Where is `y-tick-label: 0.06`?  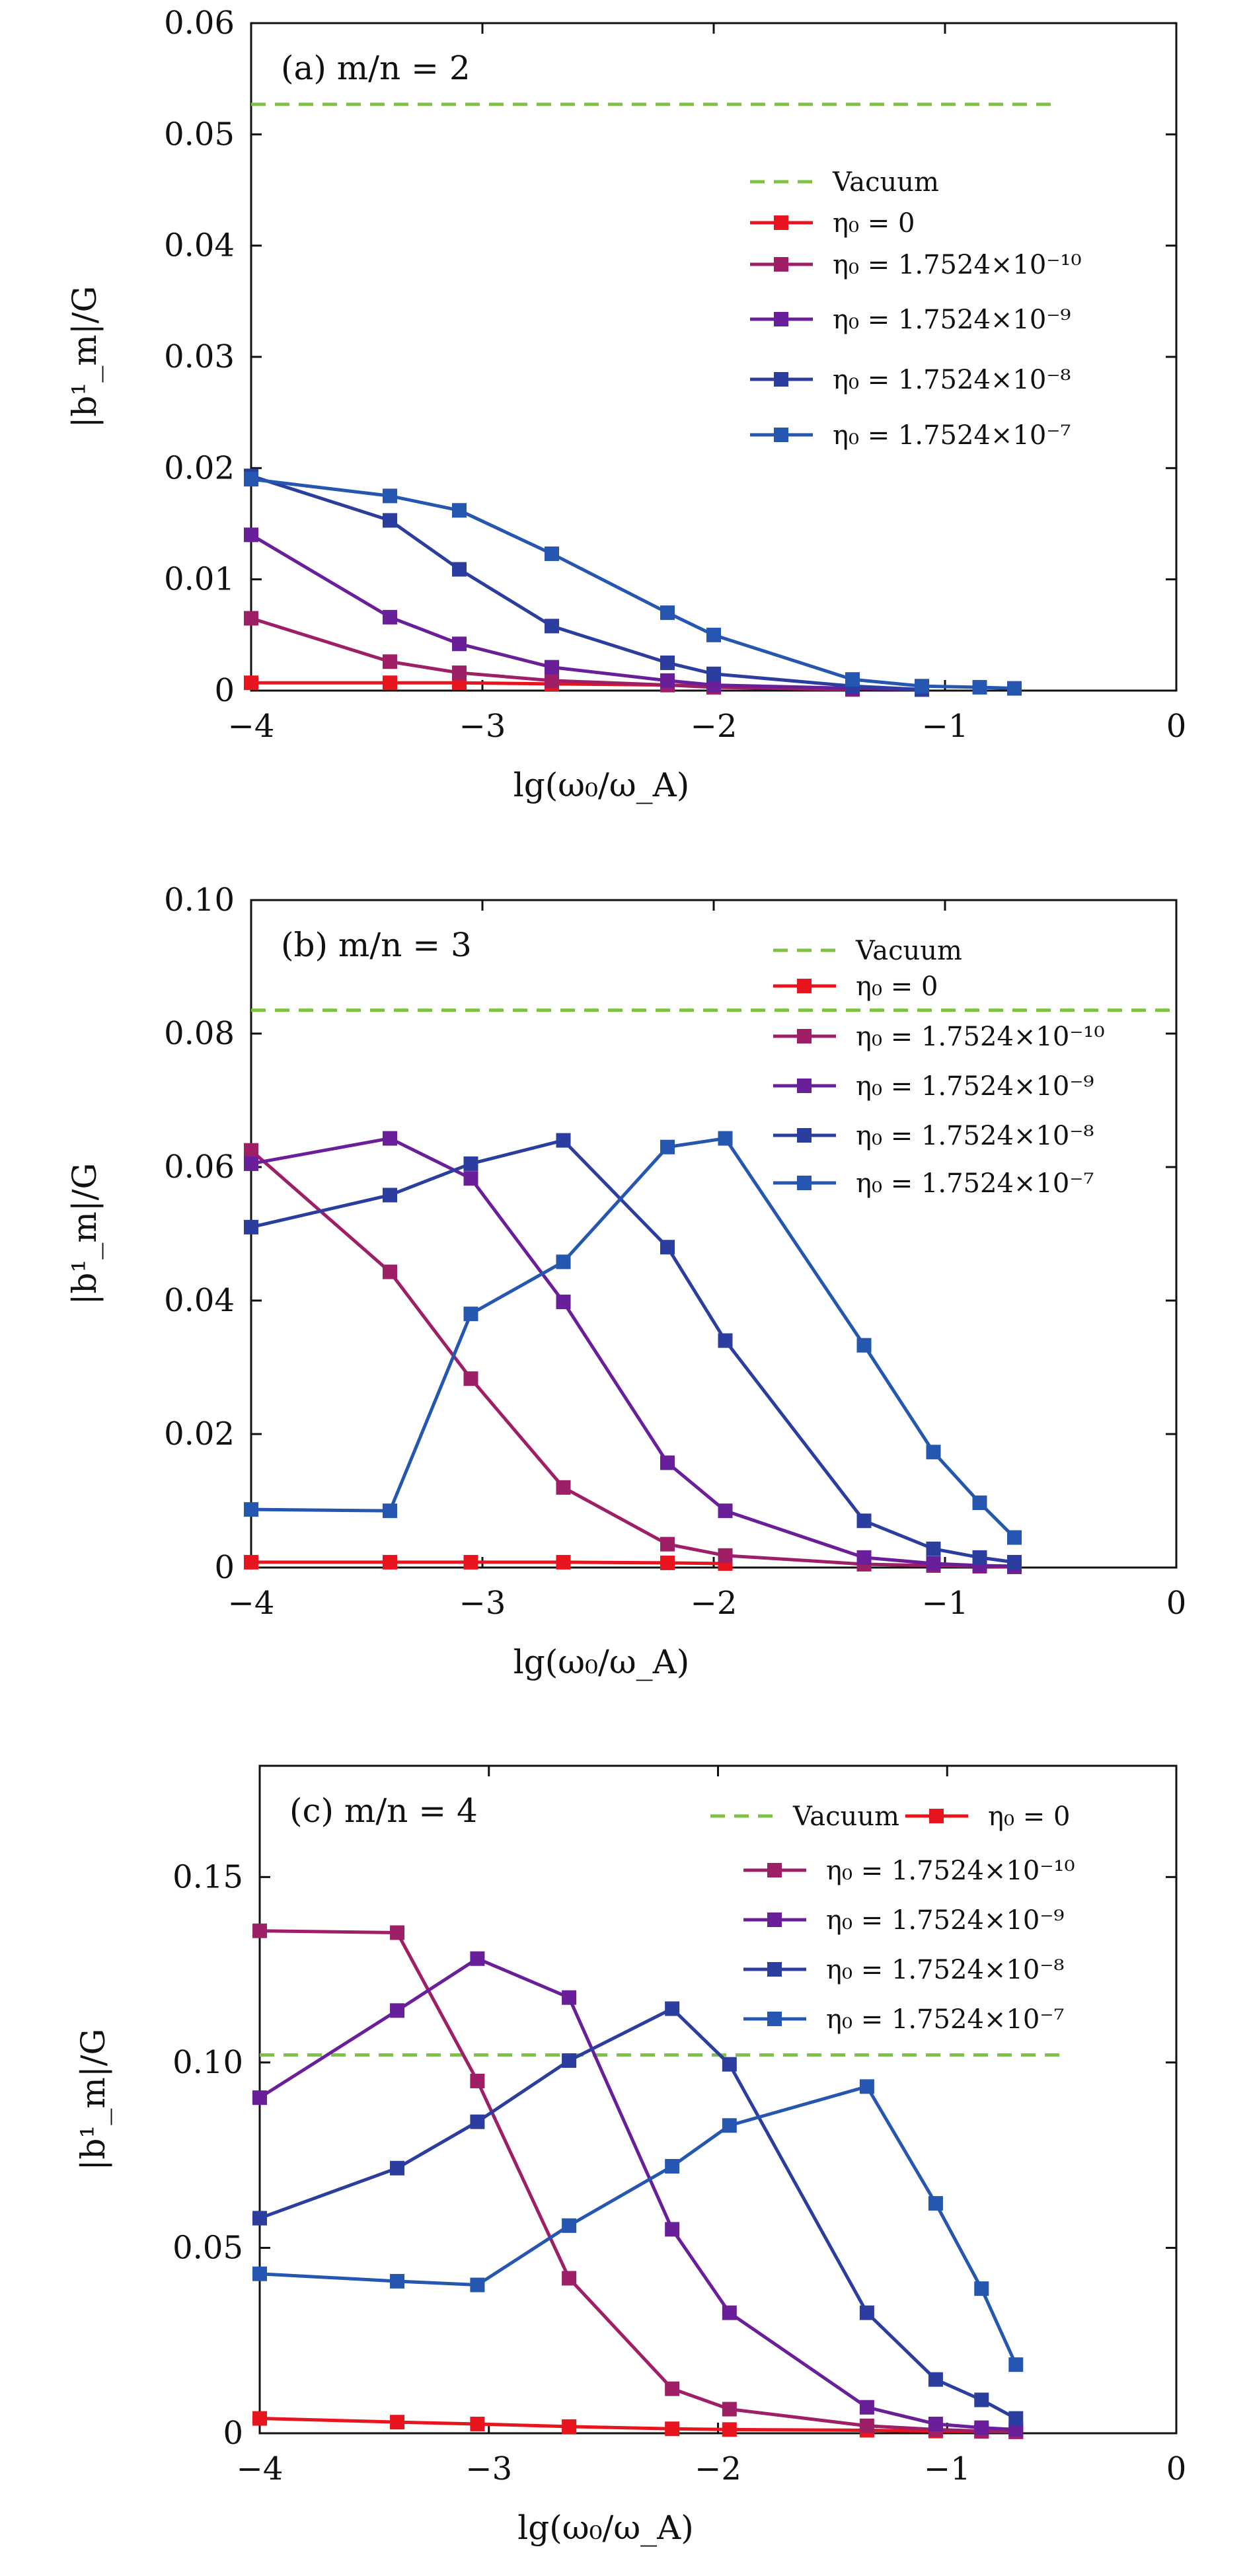 y-tick-label: 0.06 is located at coordinates (199, 24).